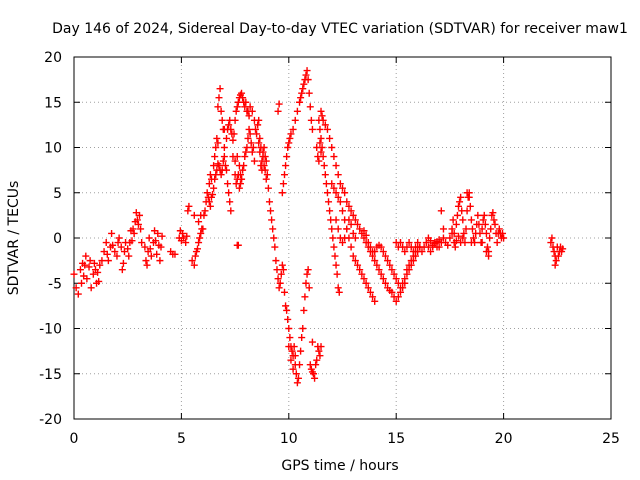 Image resolution: width=640 pixels, height=480 pixels. I want to click on x-axis-title: GPS time / hours, so click(339, 466).